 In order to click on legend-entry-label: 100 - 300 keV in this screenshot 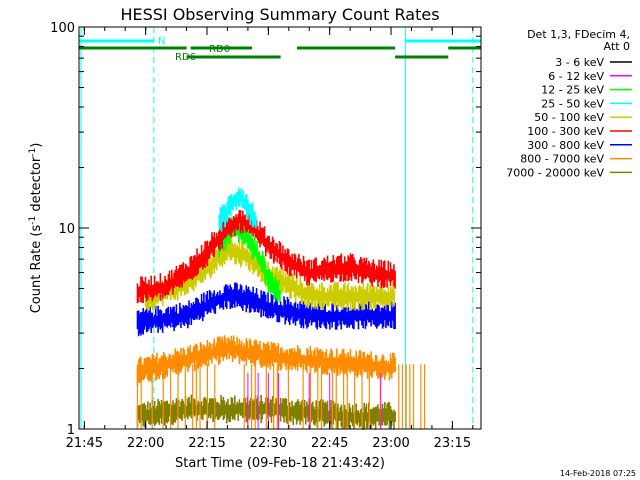, I will do `click(565, 131)`.